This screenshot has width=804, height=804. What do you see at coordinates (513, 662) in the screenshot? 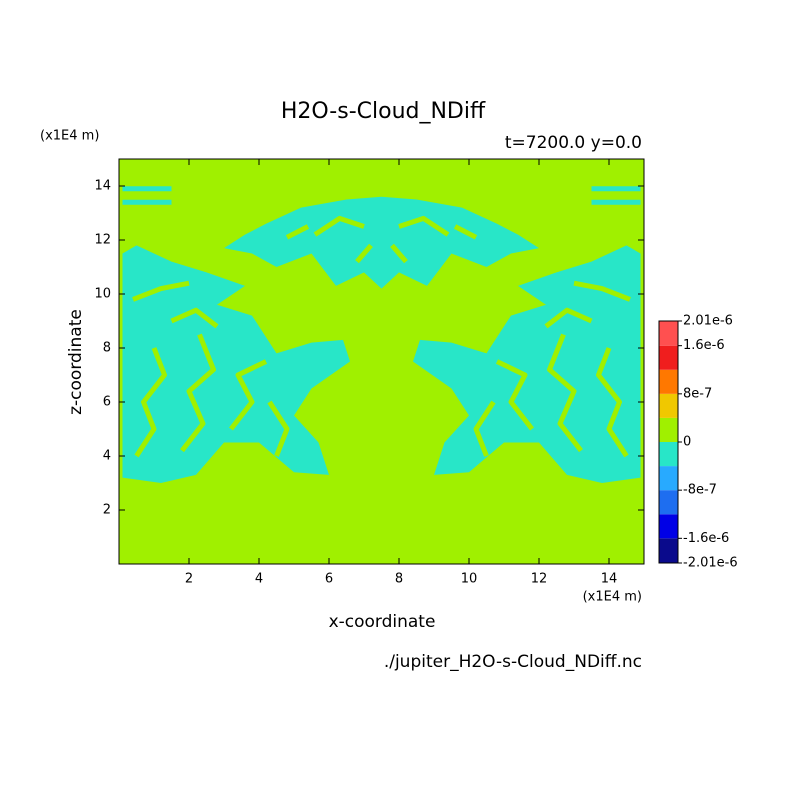
I see `source-file: ./jupiter_H2O-s-Cloud_NDiff.nc` at bounding box center [513, 662].